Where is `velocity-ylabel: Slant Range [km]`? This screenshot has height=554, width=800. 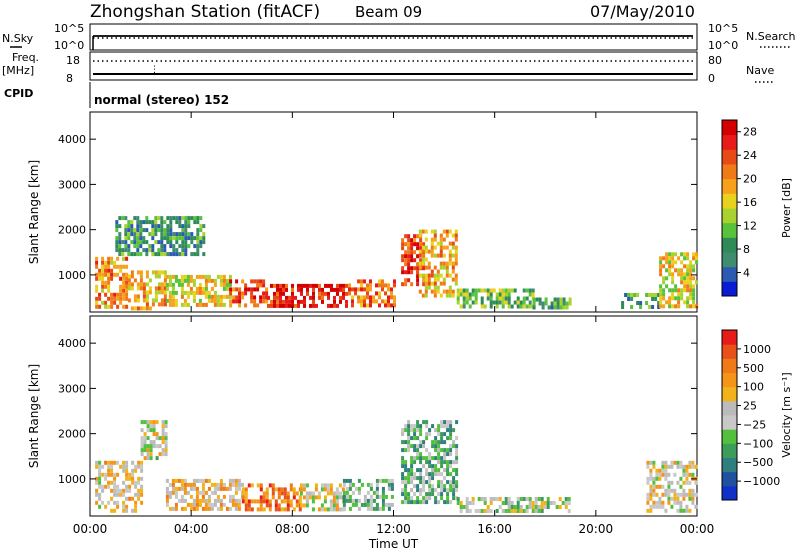
velocity-ylabel: Slant Range [km] is located at coordinates (34, 416).